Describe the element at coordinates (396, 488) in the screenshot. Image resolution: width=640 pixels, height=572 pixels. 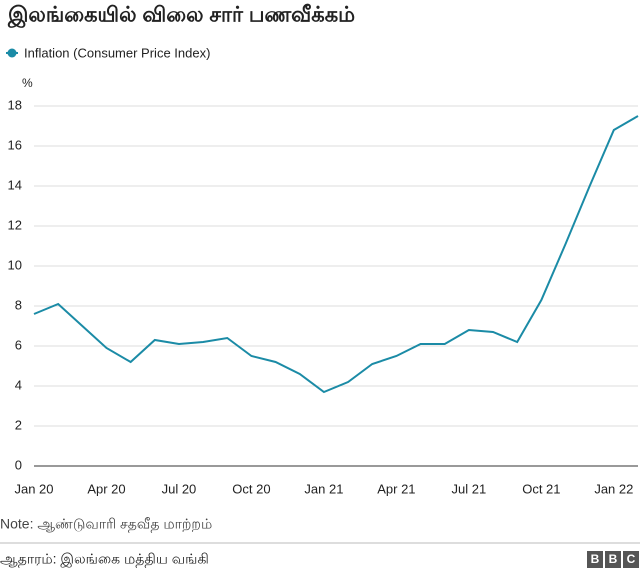
I see `x-tick-label: Apr 21` at that location.